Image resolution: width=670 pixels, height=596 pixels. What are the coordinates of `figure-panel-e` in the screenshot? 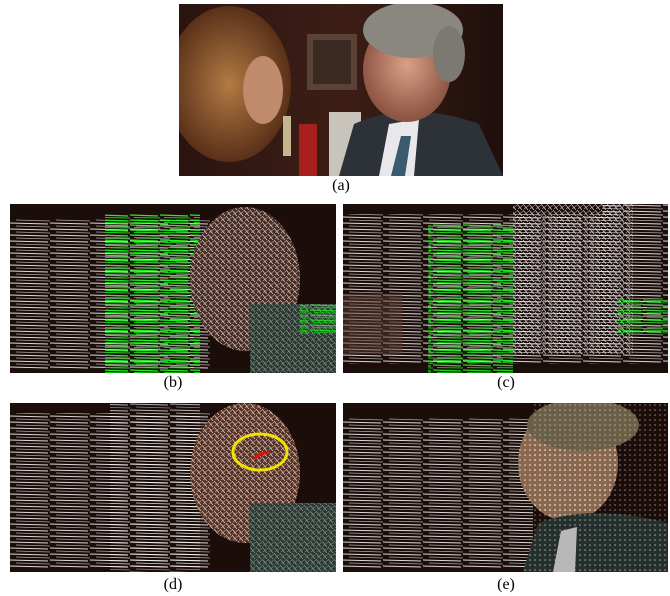 It's located at (505, 487).